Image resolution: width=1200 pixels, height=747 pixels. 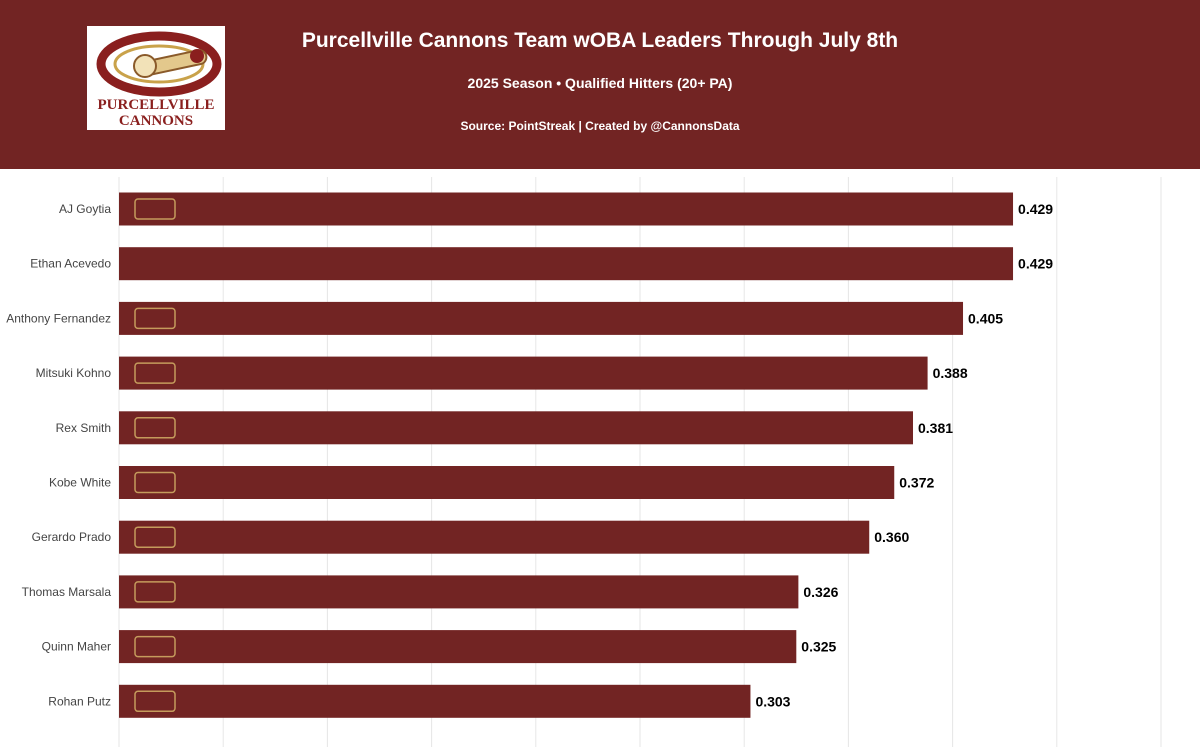 I want to click on category-label: Anthony Fernandez, so click(x=58, y=318).